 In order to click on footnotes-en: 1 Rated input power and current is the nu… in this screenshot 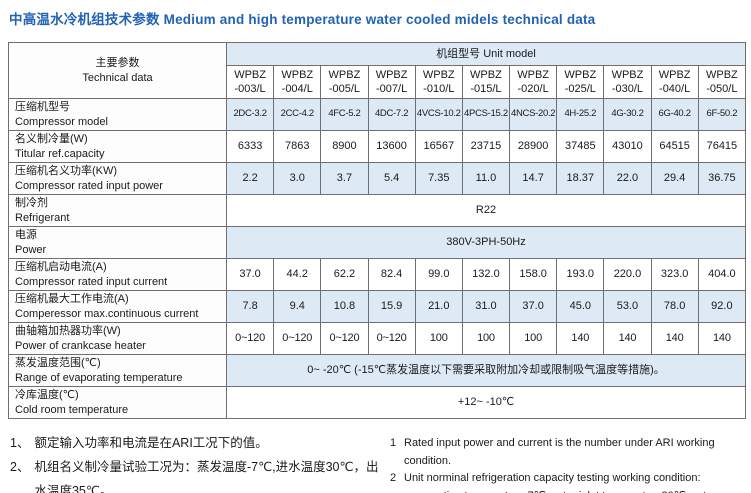, I will do `click(566, 462)`.